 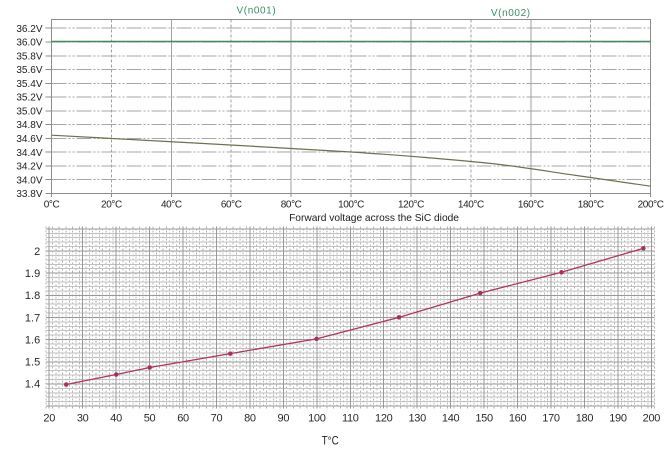 I want to click on svg-text: 160°C, so click(x=531, y=205).